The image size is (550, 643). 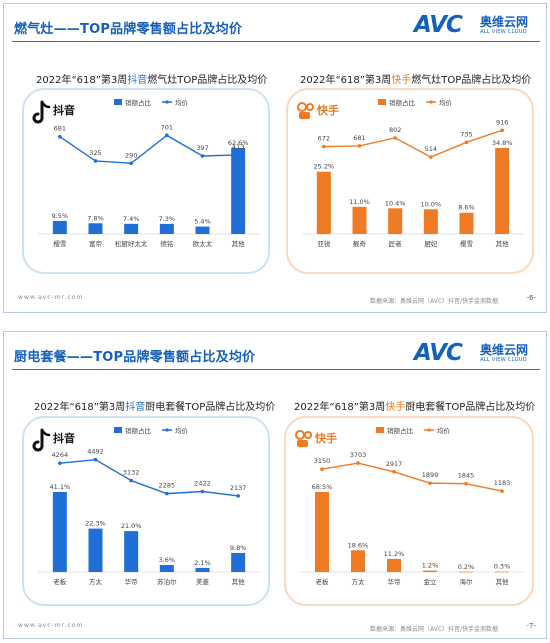 I want to click on category-label: 方太, so click(x=359, y=581).